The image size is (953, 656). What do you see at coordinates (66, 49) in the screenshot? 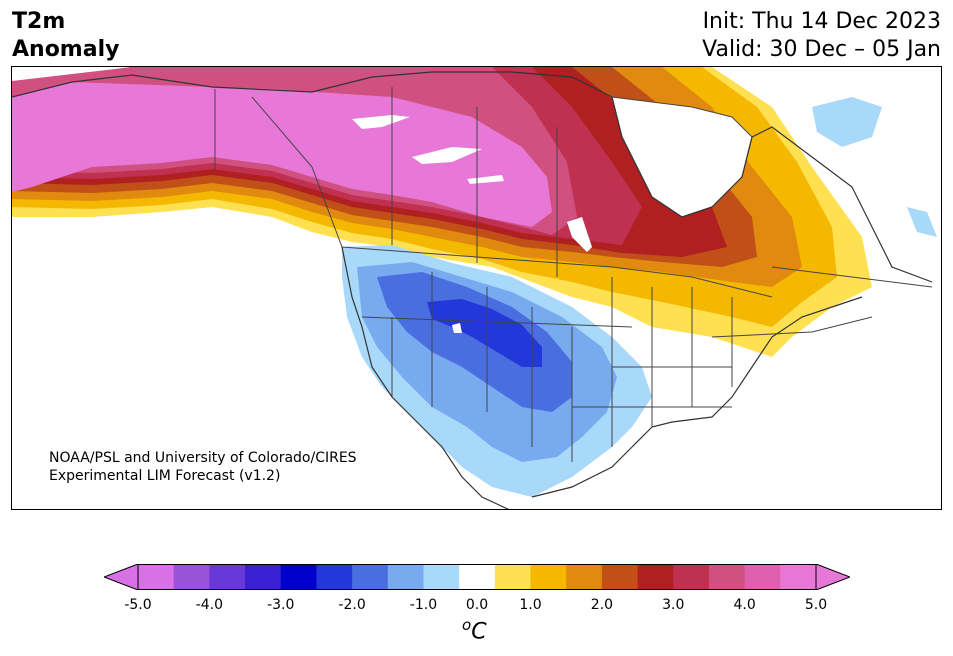
I see `title-type: Anomaly` at bounding box center [66, 49].